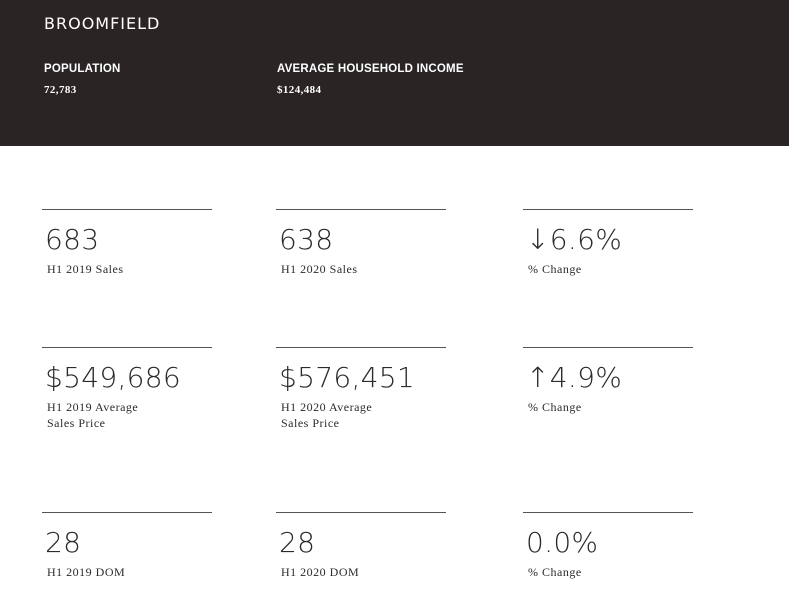 Image resolution: width=789 pixels, height=603 pixels. Describe the element at coordinates (370, 69) in the screenshot. I see `income-label: AVERAGE HOUSEHOLD INCOME` at that location.